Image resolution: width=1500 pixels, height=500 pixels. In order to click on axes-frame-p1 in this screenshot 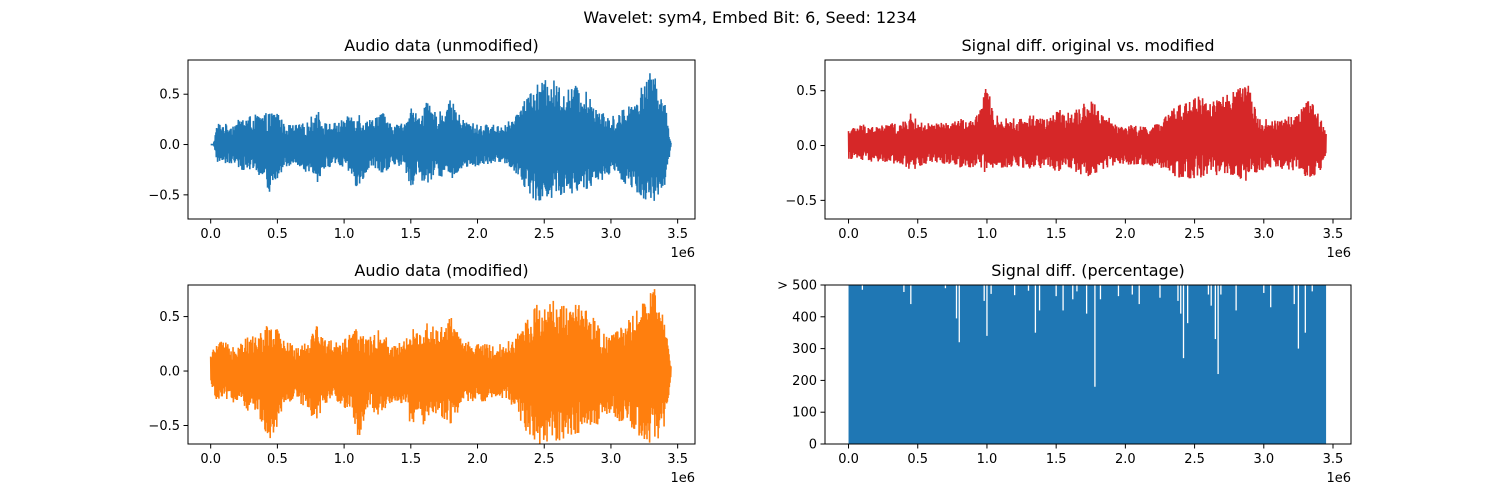, I will do `click(1088, 139)`.